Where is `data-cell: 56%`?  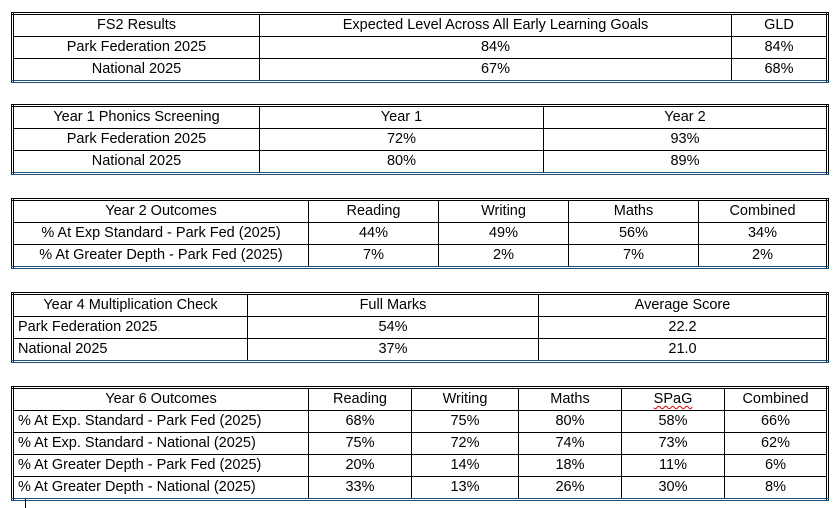
data-cell: 56% is located at coordinates (633, 233).